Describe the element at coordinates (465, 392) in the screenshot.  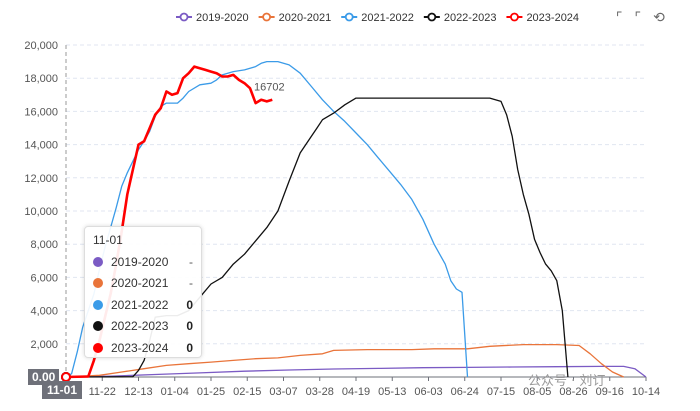
I see `x-tick-label: 06-24` at that location.